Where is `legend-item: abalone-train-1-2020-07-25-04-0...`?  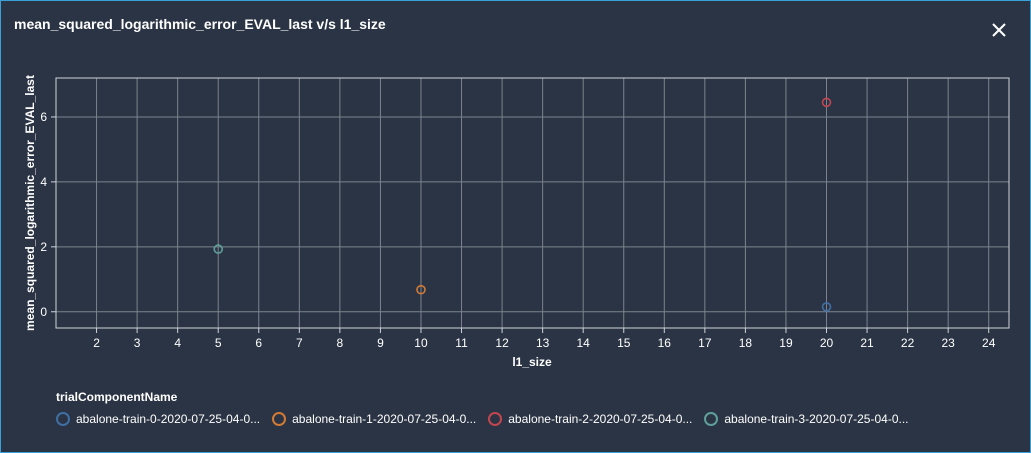
legend-item: abalone-train-1-2020-07-25-04-0... is located at coordinates (374, 419).